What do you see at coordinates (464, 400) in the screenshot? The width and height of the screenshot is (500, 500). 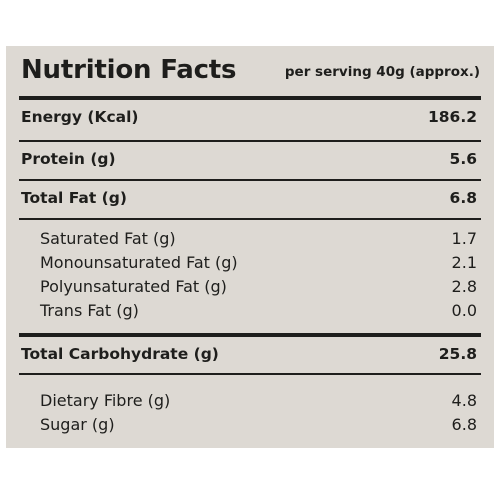 I see `nutrient-value: 4.8` at bounding box center [464, 400].